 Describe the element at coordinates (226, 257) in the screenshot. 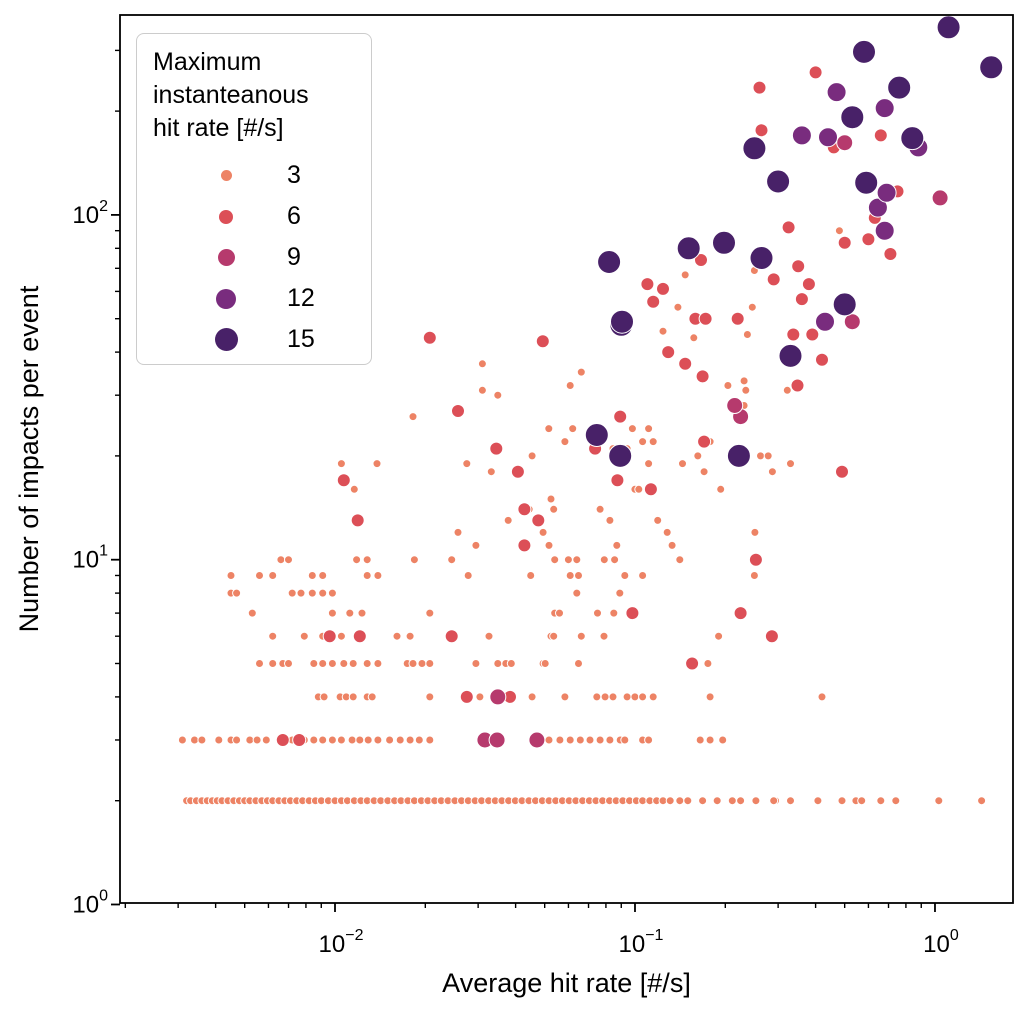

I see `legend-dot-icon` at that location.